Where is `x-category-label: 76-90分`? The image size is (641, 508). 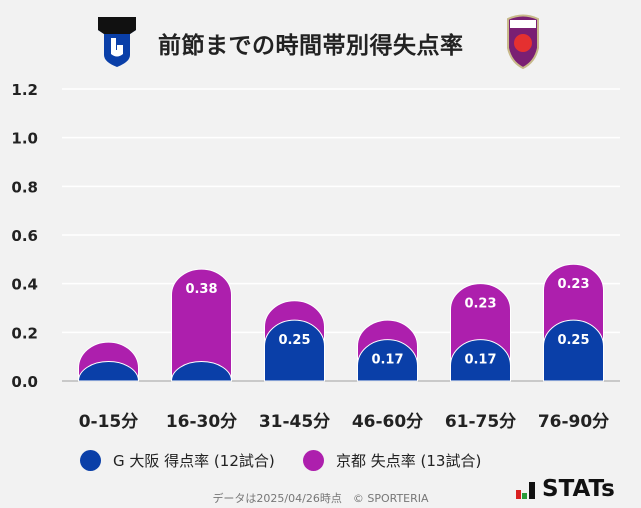
x-category-label: 76-90分 is located at coordinates (573, 422).